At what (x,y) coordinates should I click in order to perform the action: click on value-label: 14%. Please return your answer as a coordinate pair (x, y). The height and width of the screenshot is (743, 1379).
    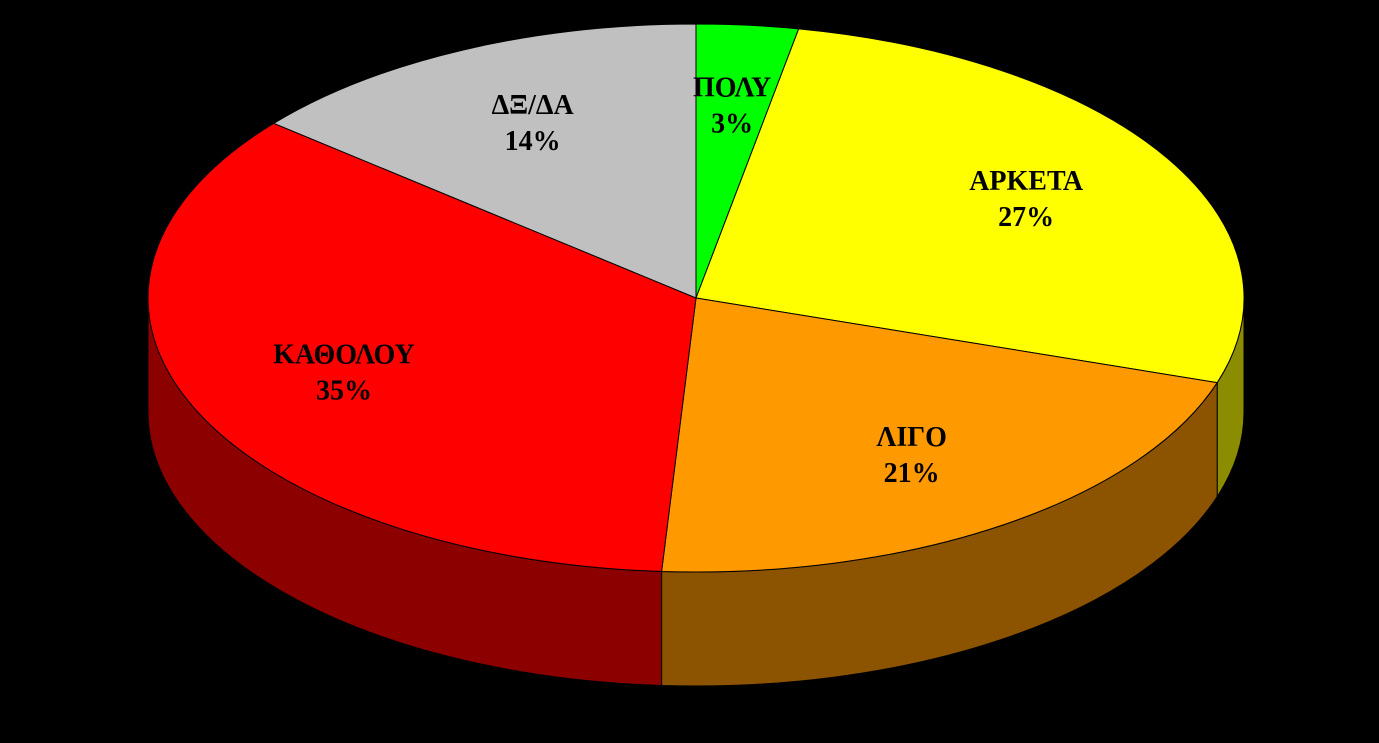
    Looking at the image, I should click on (533, 141).